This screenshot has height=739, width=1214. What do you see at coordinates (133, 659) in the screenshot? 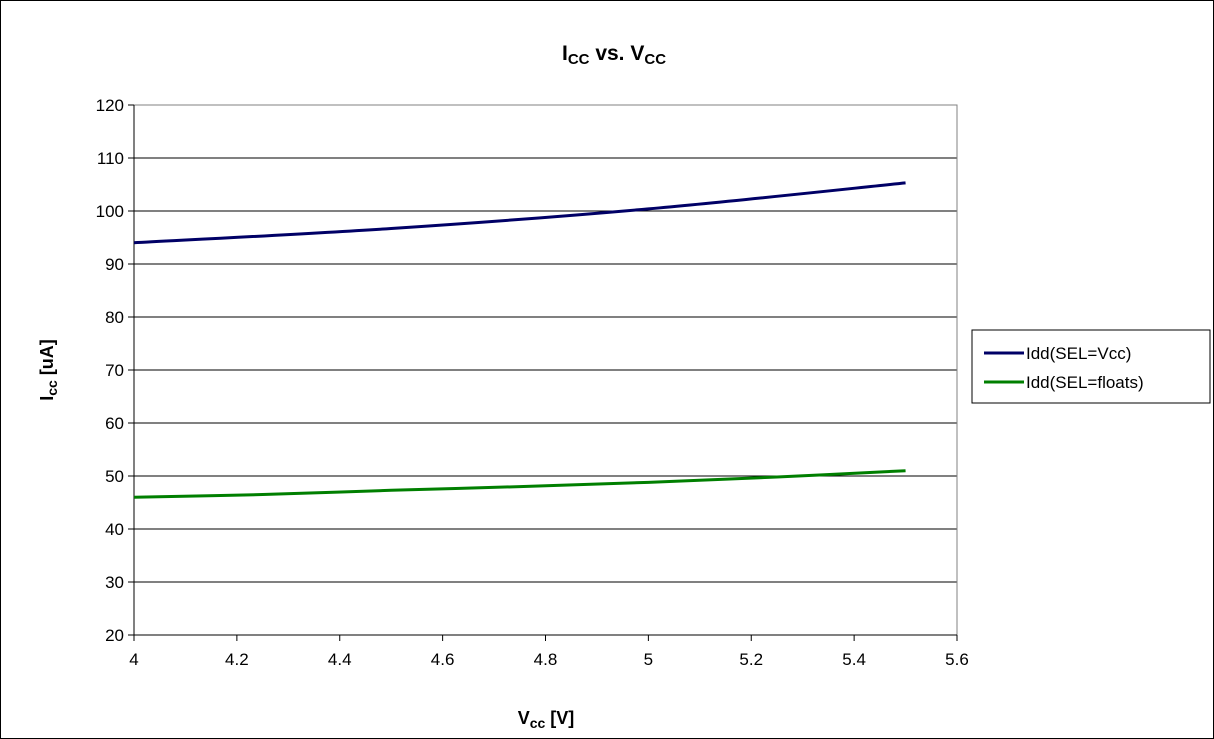
I see `x-tick-label: 4` at bounding box center [133, 659].